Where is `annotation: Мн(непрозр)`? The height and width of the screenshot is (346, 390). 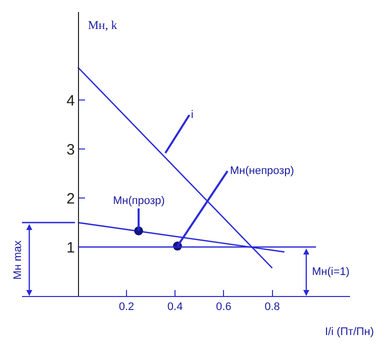
annotation: Мн(непрозр) is located at coordinates (262, 171).